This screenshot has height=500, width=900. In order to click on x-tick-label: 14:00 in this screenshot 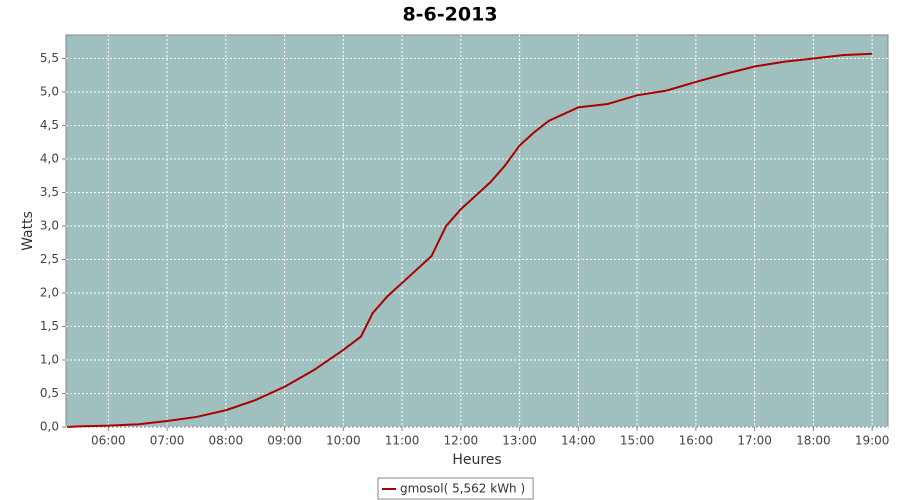, I will do `click(578, 441)`.